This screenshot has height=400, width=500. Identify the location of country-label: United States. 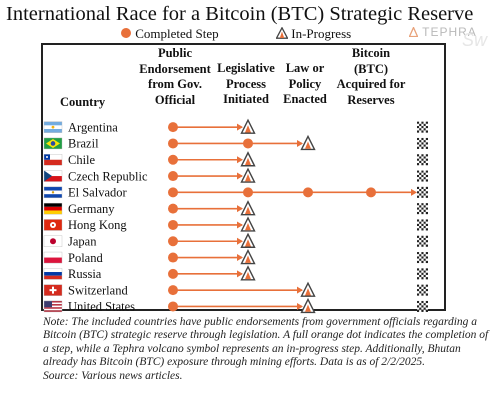
(101, 307).